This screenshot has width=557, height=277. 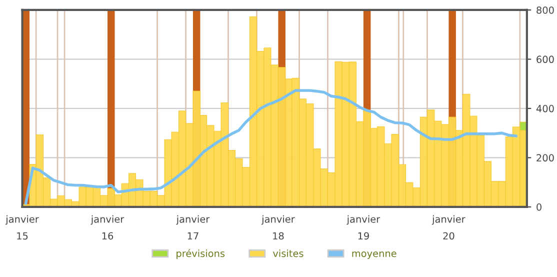 I want to click on y-tick-label: 400, so click(x=545, y=108).